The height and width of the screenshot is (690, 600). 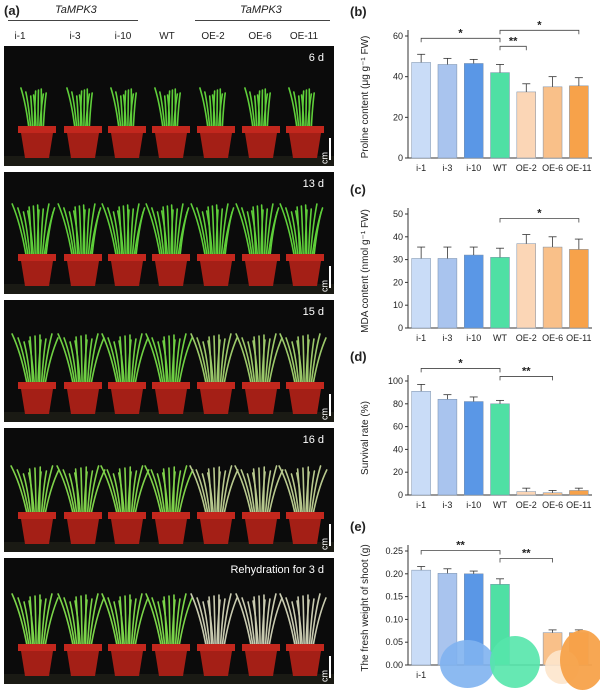 I want to click on y-tick-label: 30, so click(x=398, y=260).